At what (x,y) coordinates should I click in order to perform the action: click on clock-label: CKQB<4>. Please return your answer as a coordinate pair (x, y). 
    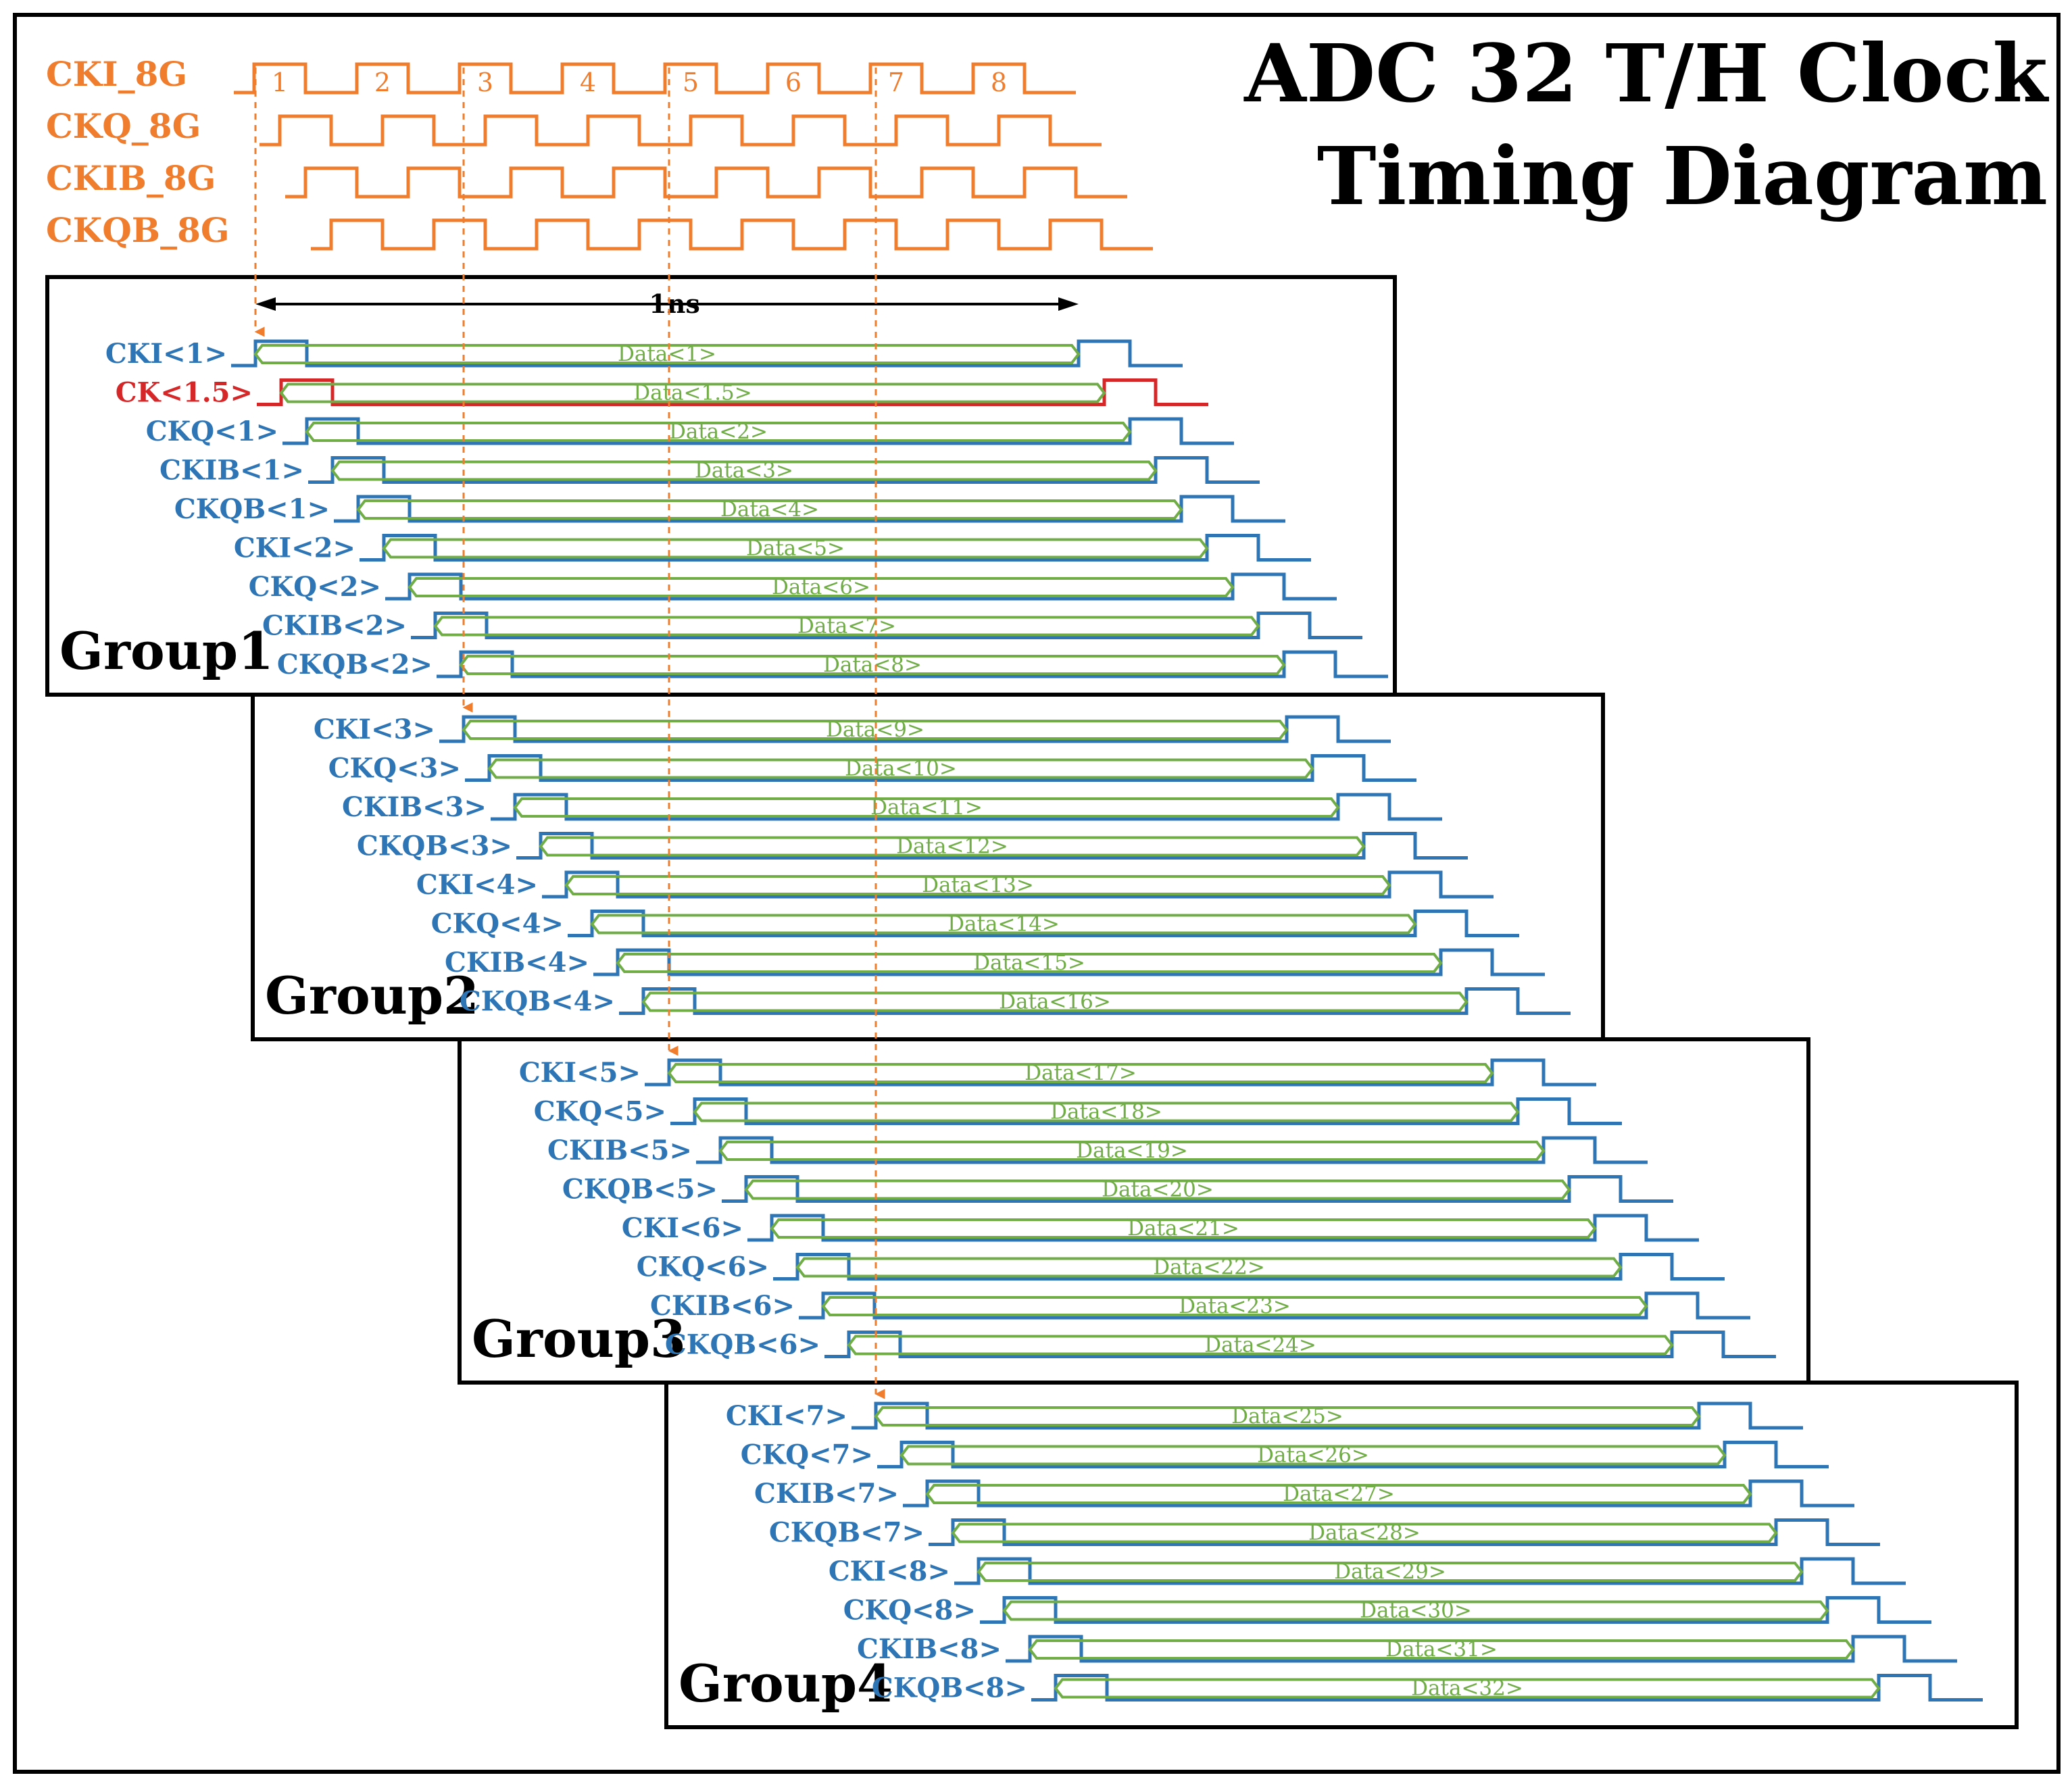
    Looking at the image, I should click on (537, 1002).